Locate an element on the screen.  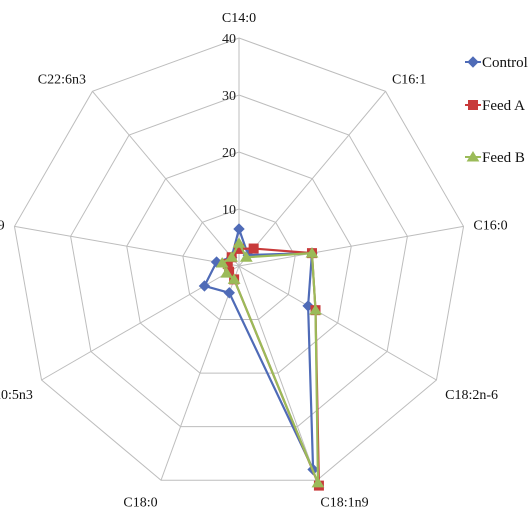
series-feed-b is located at coordinates (270, 362).